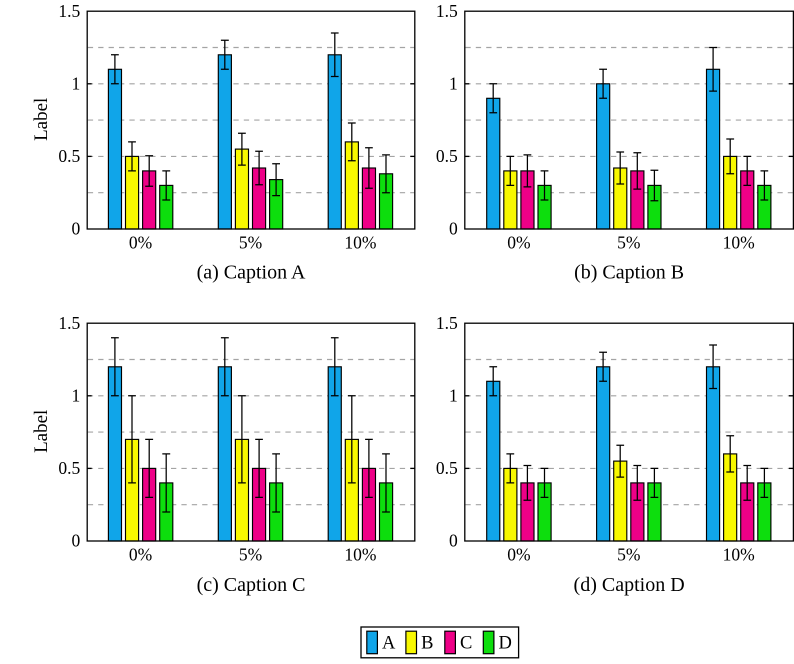  I want to click on svg-text: C, so click(466, 643).